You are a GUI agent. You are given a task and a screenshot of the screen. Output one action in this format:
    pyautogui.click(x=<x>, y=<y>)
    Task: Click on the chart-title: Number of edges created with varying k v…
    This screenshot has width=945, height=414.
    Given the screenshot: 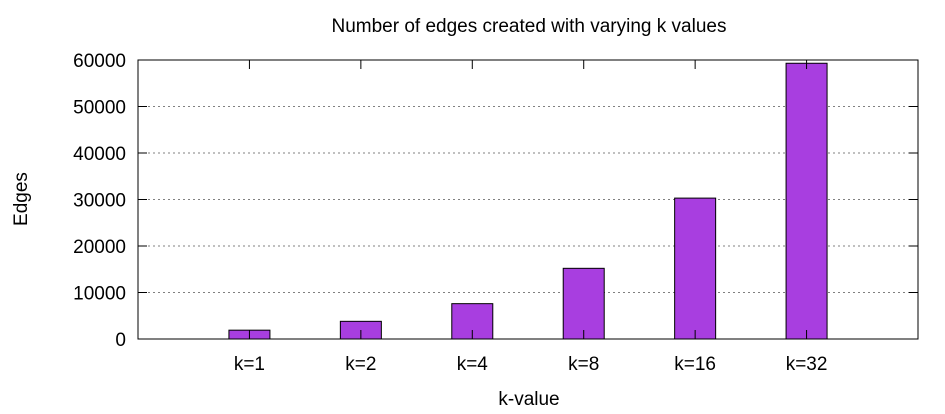 What is the action you would take?
    pyautogui.click(x=529, y=26)
    